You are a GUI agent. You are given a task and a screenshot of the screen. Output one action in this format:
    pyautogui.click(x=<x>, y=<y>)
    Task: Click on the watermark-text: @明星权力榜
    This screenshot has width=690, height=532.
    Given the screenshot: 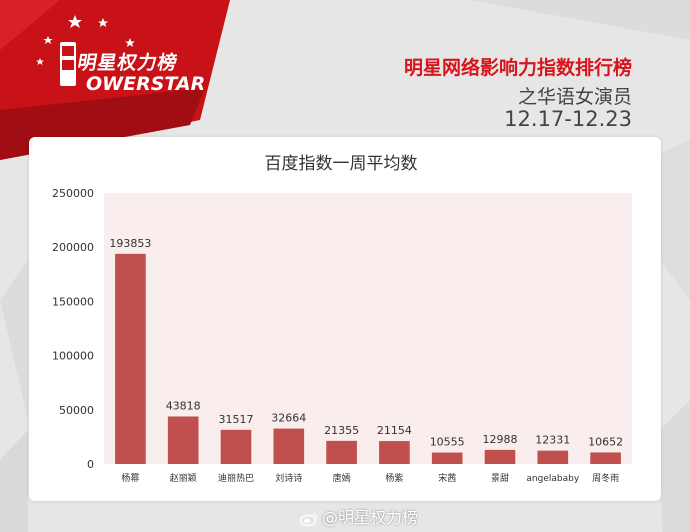 What is the action you would take?
    pyautogui.click(x=370, y=517)
    